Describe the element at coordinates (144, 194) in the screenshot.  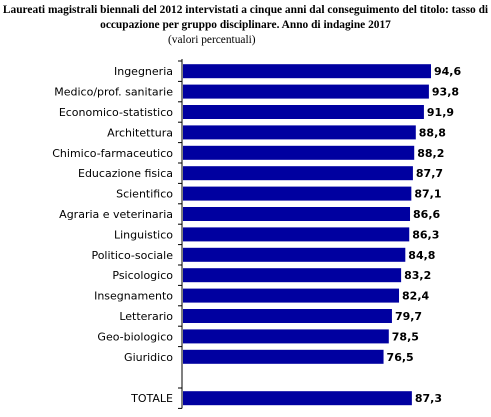
I see `category-6-label: Scientifico` at that location.